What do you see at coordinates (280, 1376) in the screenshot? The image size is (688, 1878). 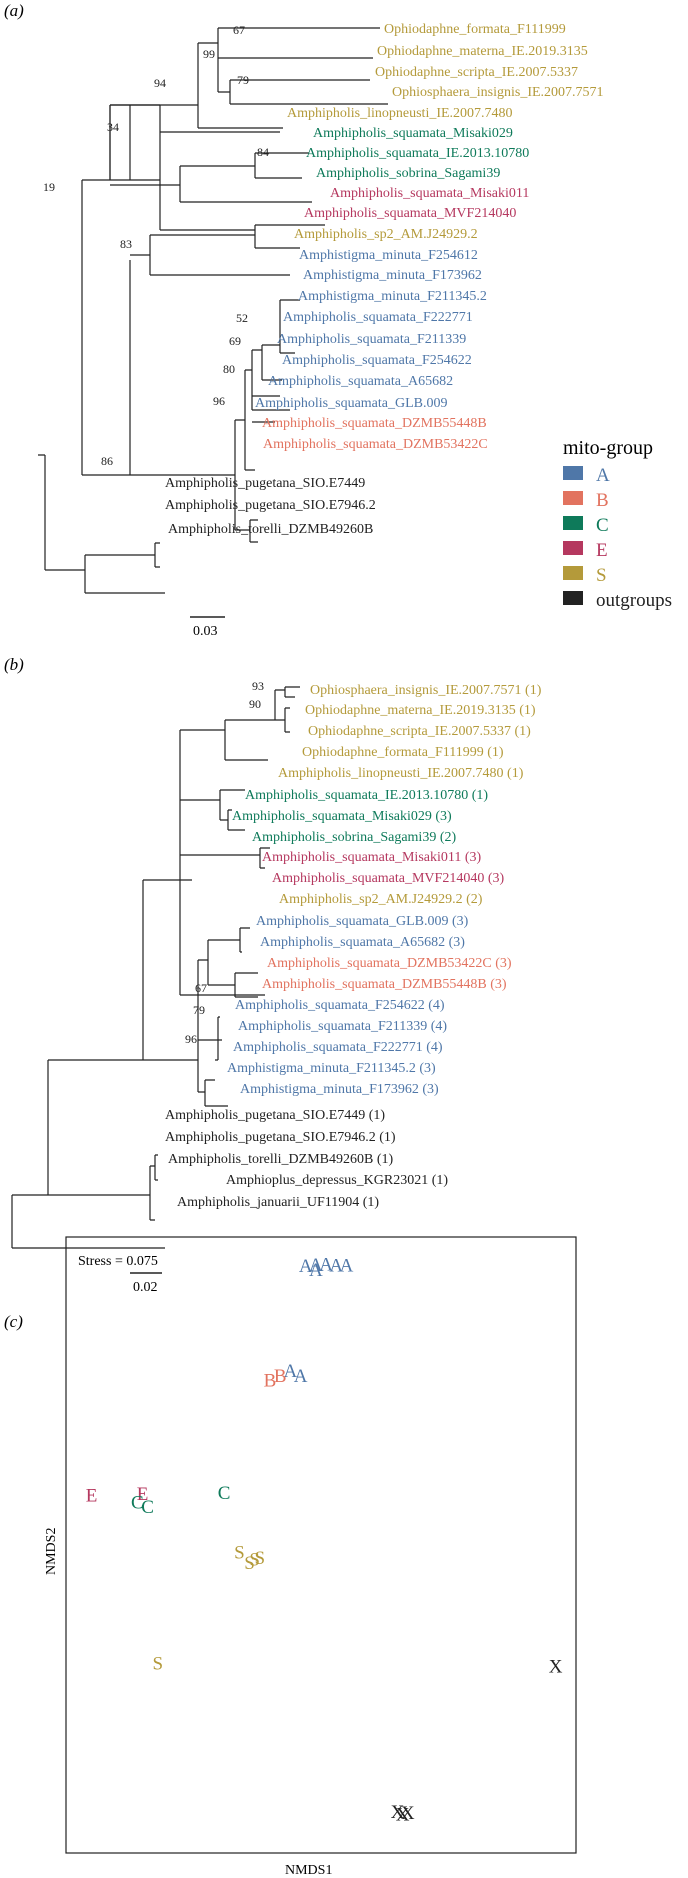 I see `nmds-point: B` at bounding box center [280, 1376].